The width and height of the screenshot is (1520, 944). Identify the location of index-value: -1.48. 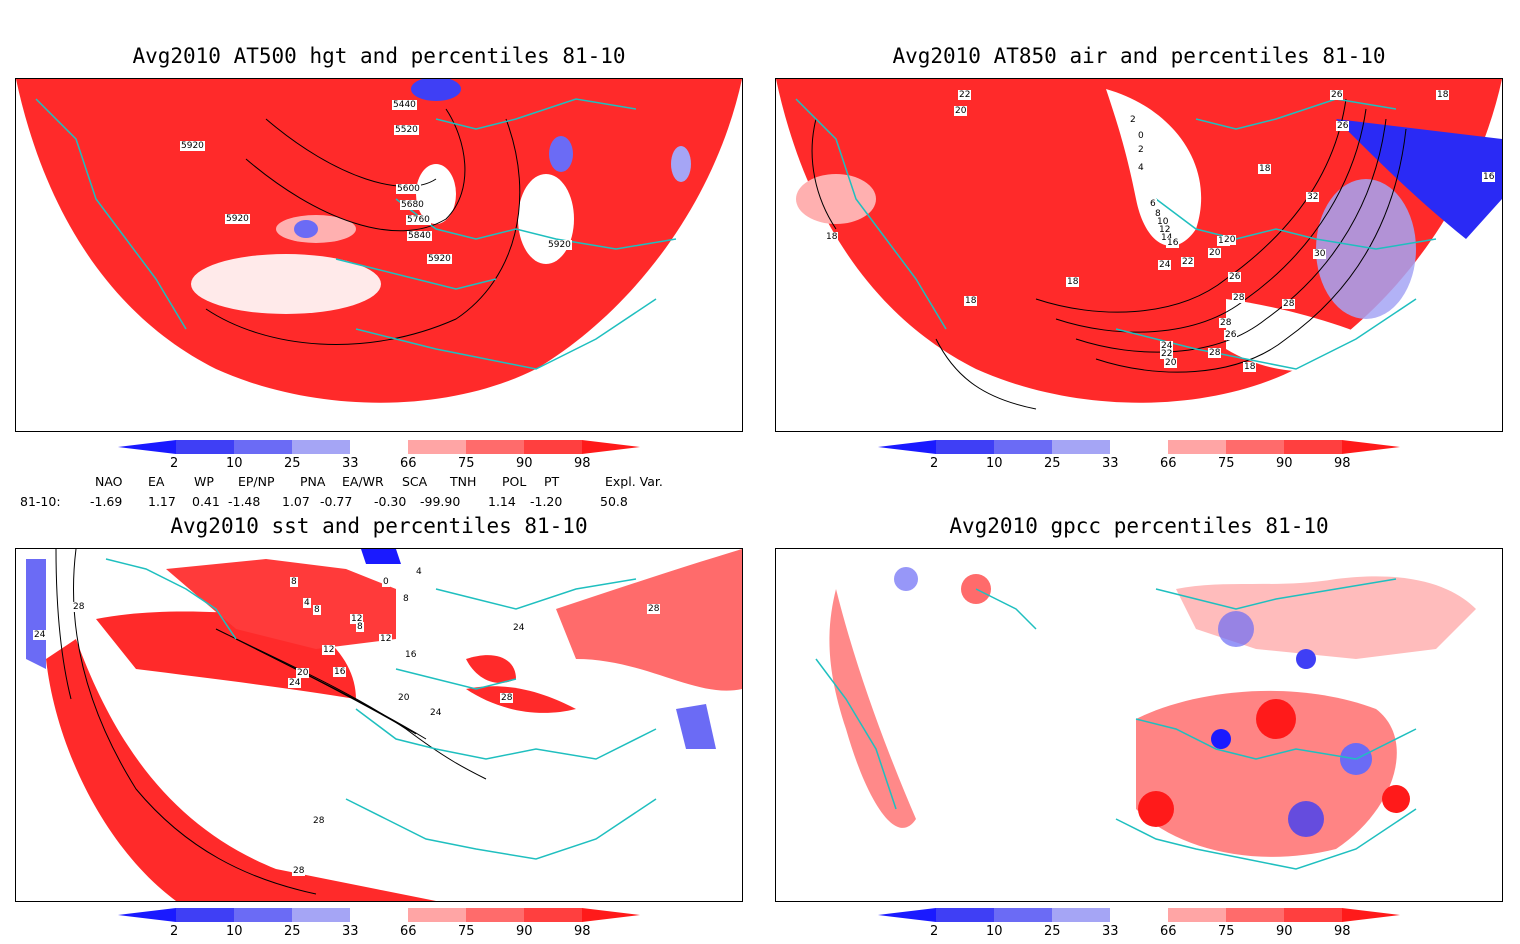
(244, 501).